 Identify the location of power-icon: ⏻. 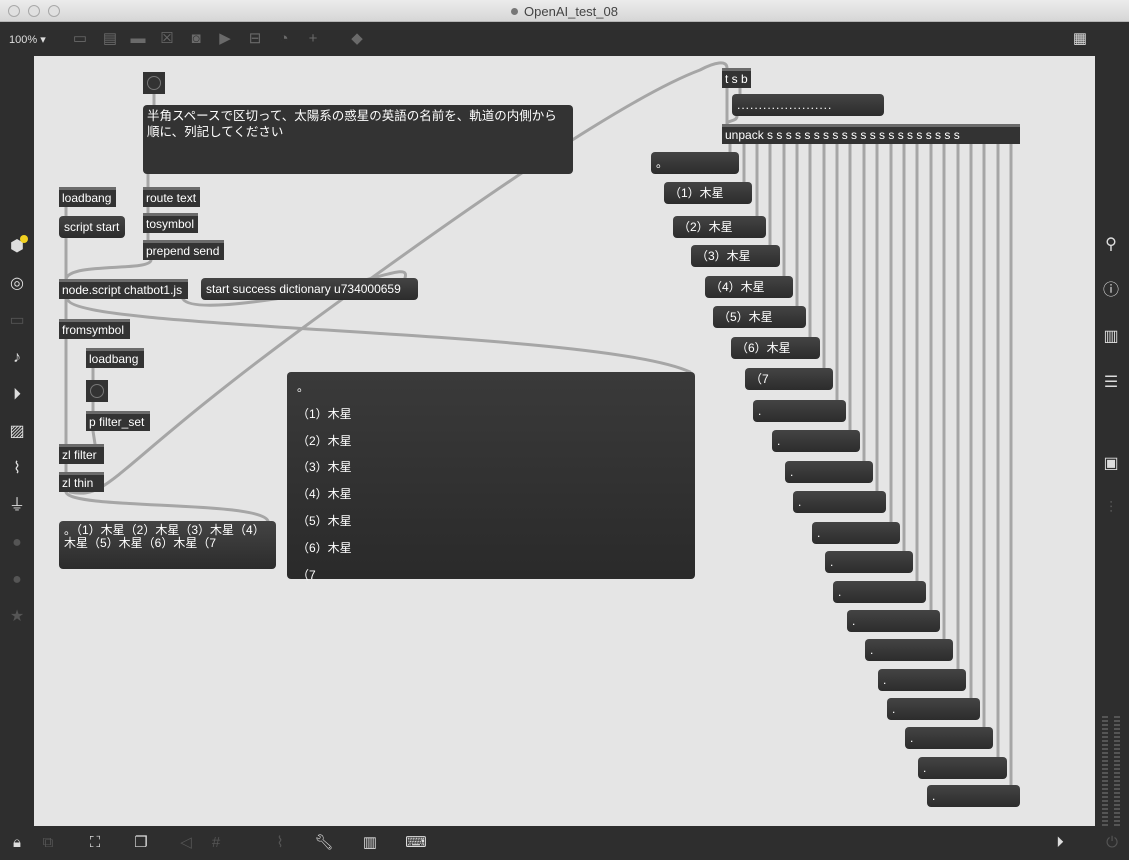
(1112, 842).